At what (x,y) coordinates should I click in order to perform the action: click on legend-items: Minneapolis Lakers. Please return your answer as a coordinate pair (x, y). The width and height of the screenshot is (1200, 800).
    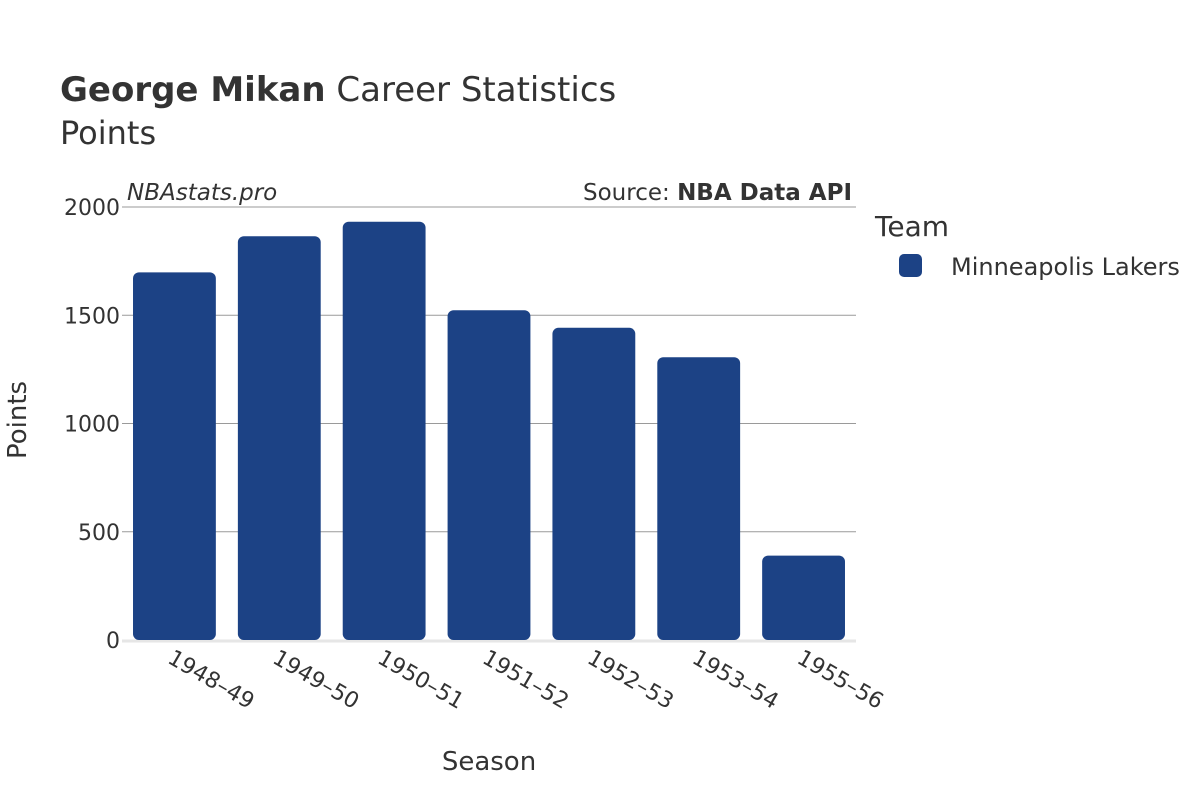
    Looking at the image, I should click on (1039, 267).